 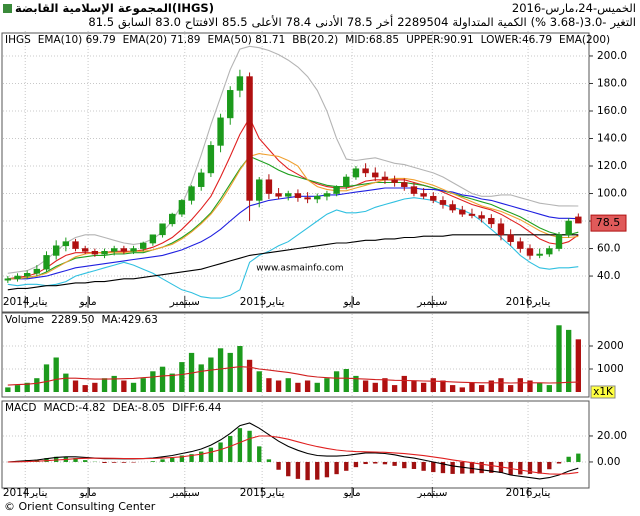 I want to click on x-tick-label: يناير2015, so click(x=262, y=302).